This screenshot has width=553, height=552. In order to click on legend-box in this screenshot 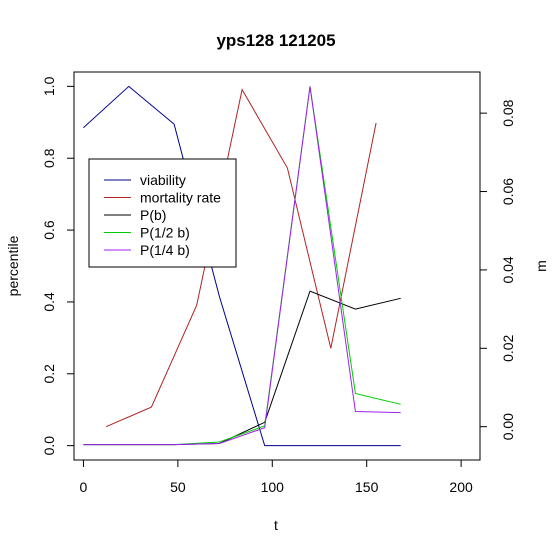, I will do `click(162, 213)`.